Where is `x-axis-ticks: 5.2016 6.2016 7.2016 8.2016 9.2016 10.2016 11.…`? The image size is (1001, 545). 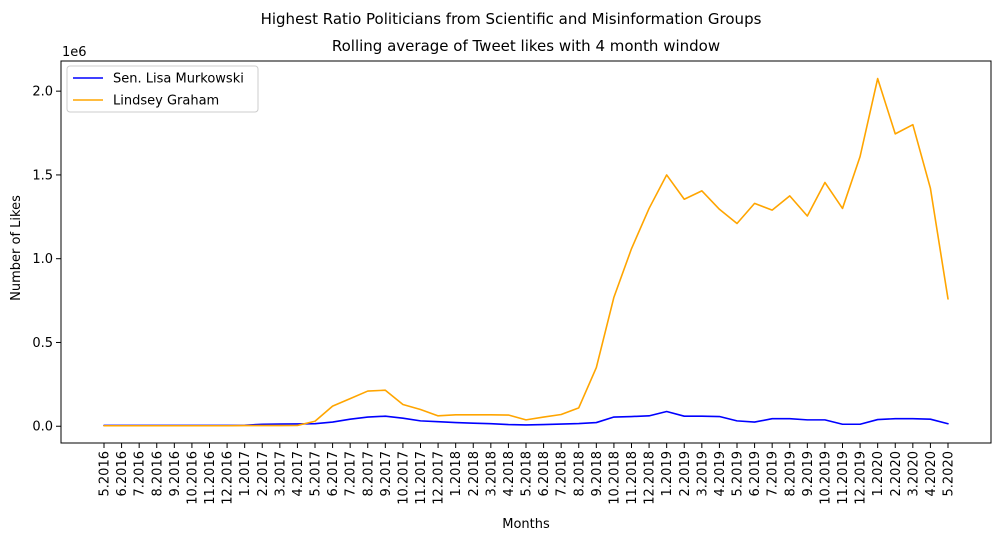 x-axis-ticks: 5.2016 6.2016 7.2016 8.2016 9.2016 10.2016 11.… is located at coordinates (527, 474).